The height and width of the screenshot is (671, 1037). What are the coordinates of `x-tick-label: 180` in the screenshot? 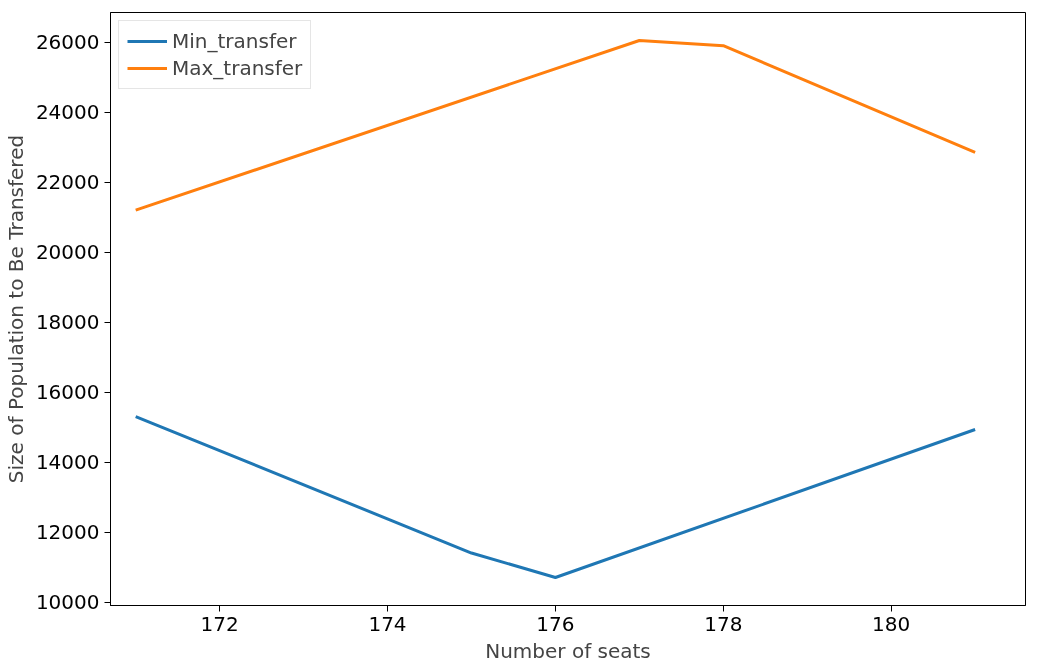 It's located at (891, 623).